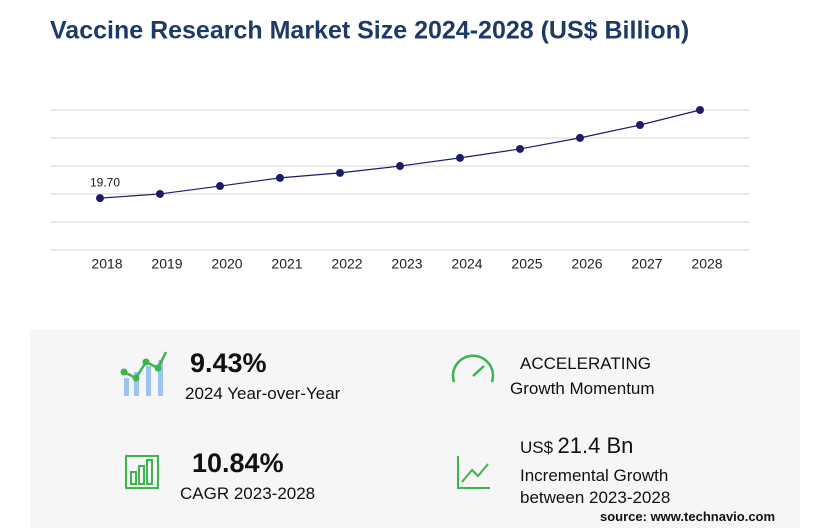 The width and height of the screenshot is (816, 528). Describe the element at coordinates (346, 264) in the screenshot. I see `x-tick-label: 2022` at that location.